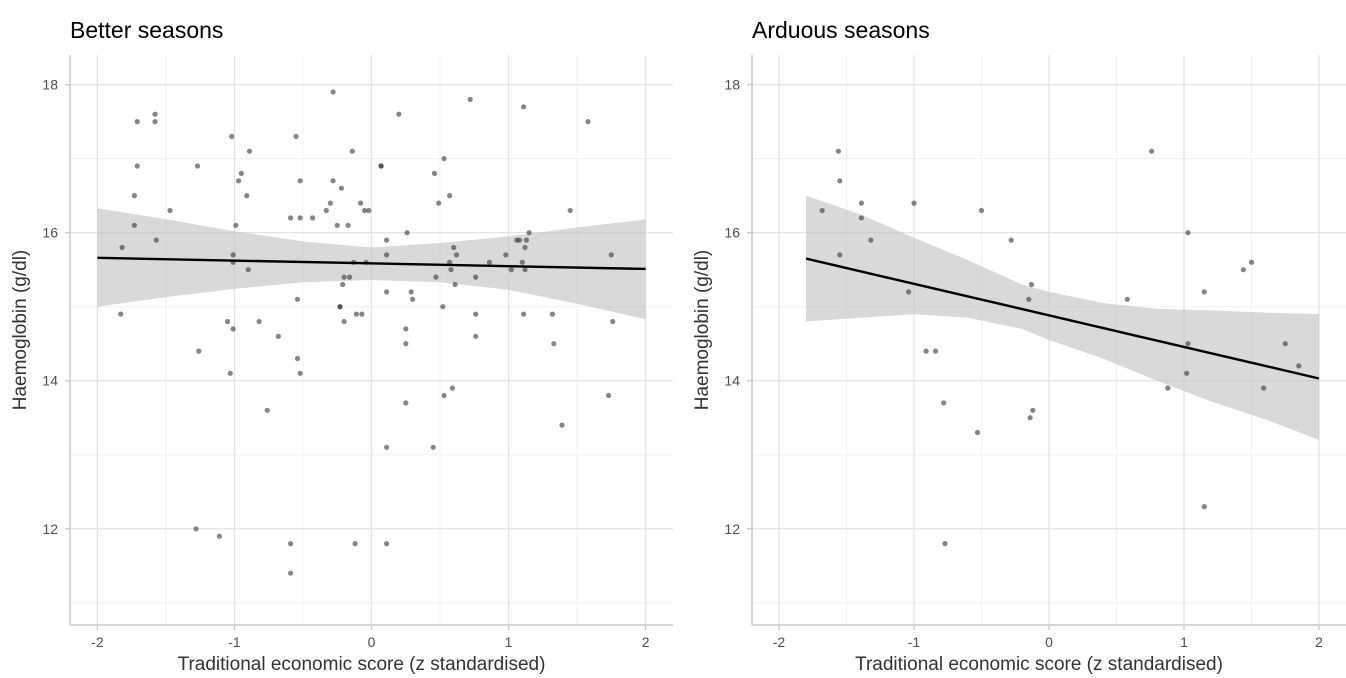 The width and height of the screenshot is (1346, 678). I want to click on panel-title: Better seasons, so click(146, 30).